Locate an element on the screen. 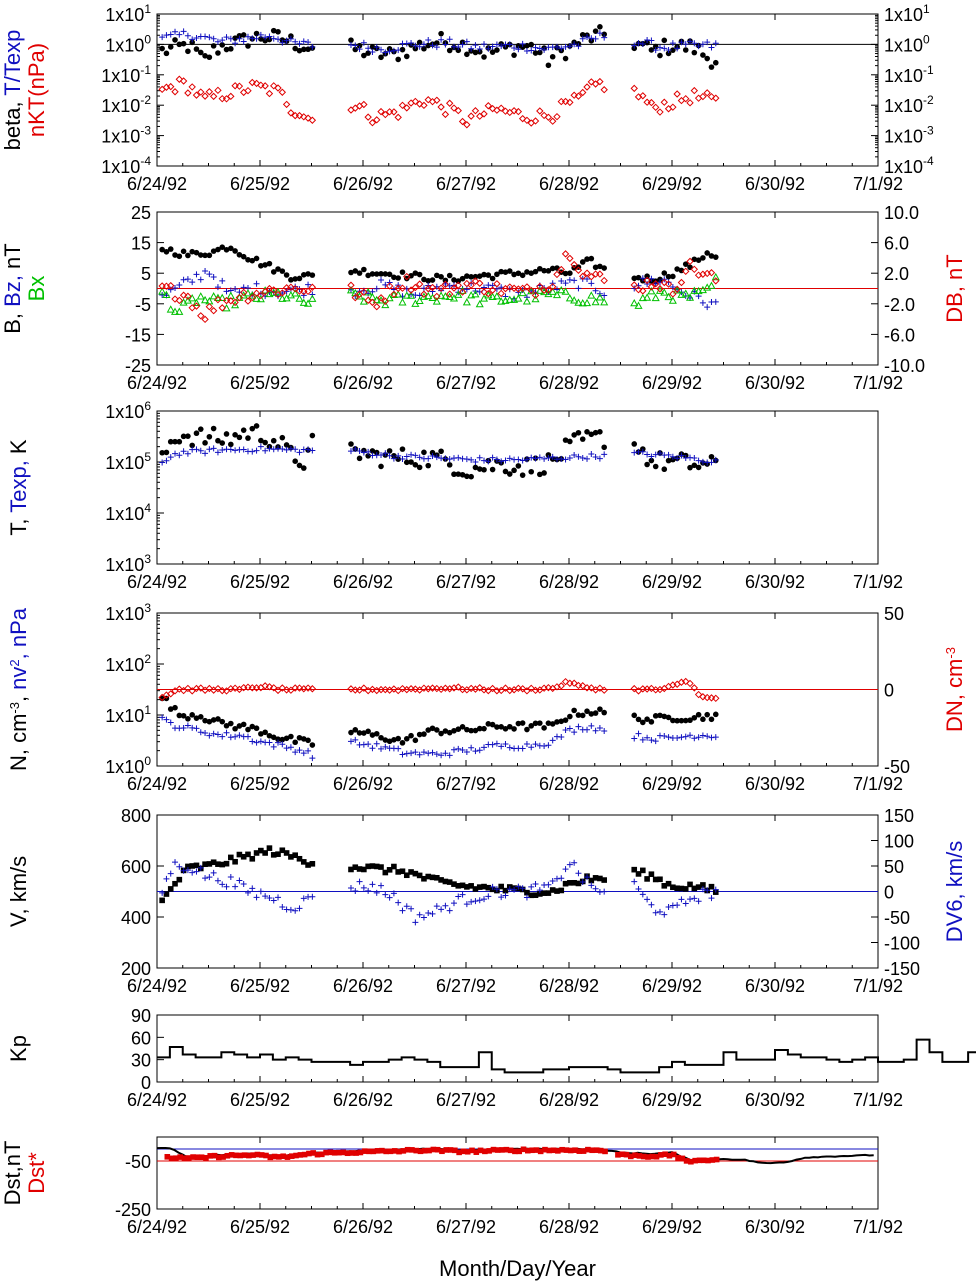 The image size is (976, 1285). y2-tick-label: 50 is located at coordinates (894, 867).